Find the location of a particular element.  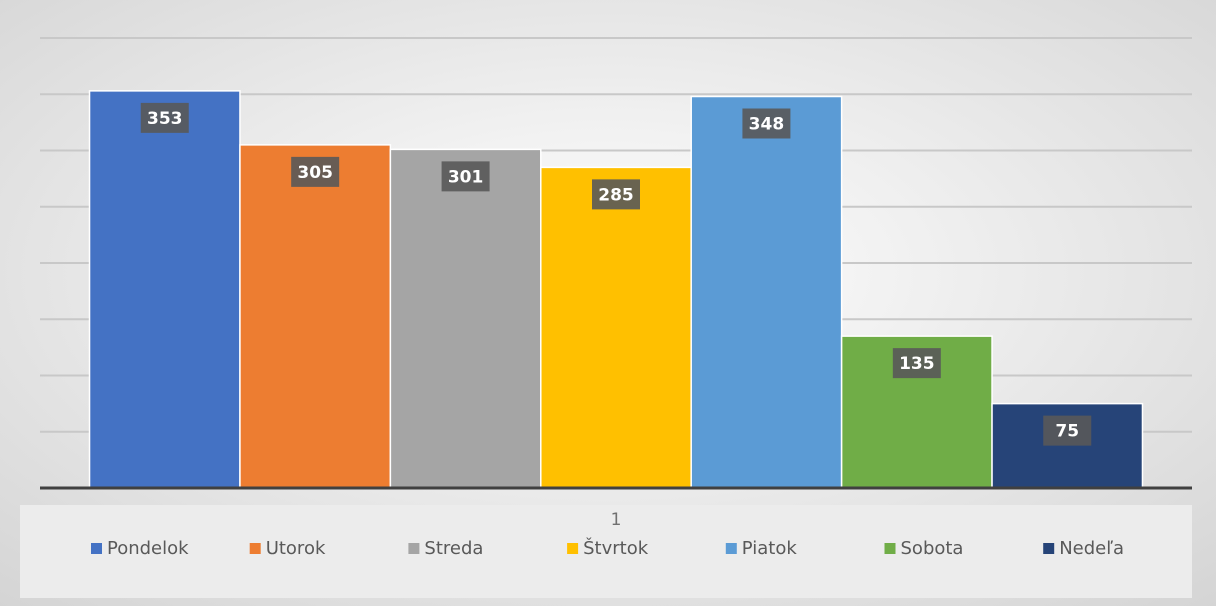

legend-box is located at coordinates (606, 551).